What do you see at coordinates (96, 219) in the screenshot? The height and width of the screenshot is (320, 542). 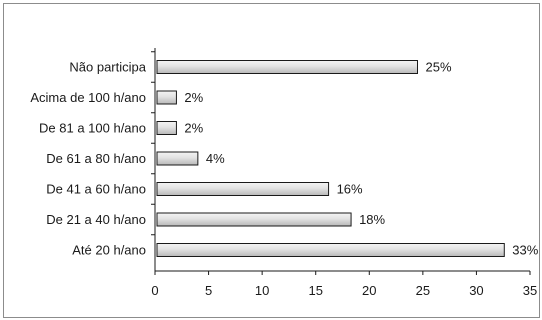 I see `category-label: De 21 a 40 h/ano` at bounding box center [96, 219].